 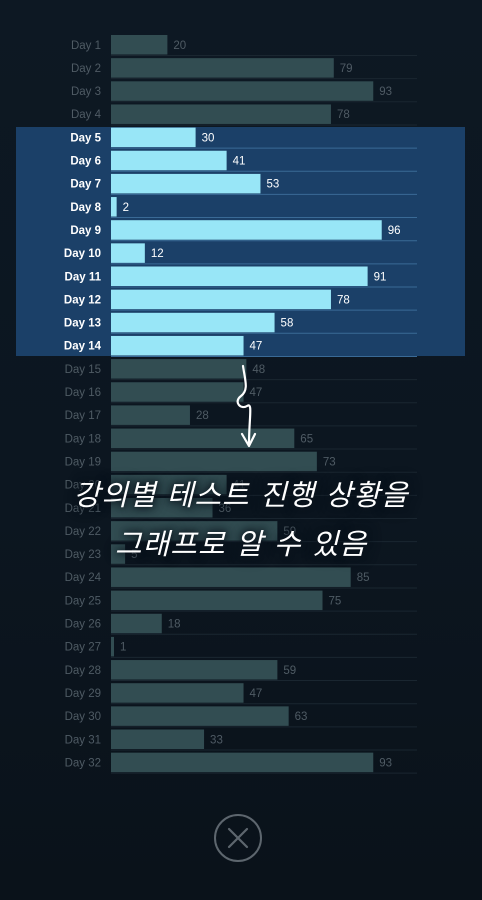 I want to click on category-label: Day 11, so click(x=83, y=277).